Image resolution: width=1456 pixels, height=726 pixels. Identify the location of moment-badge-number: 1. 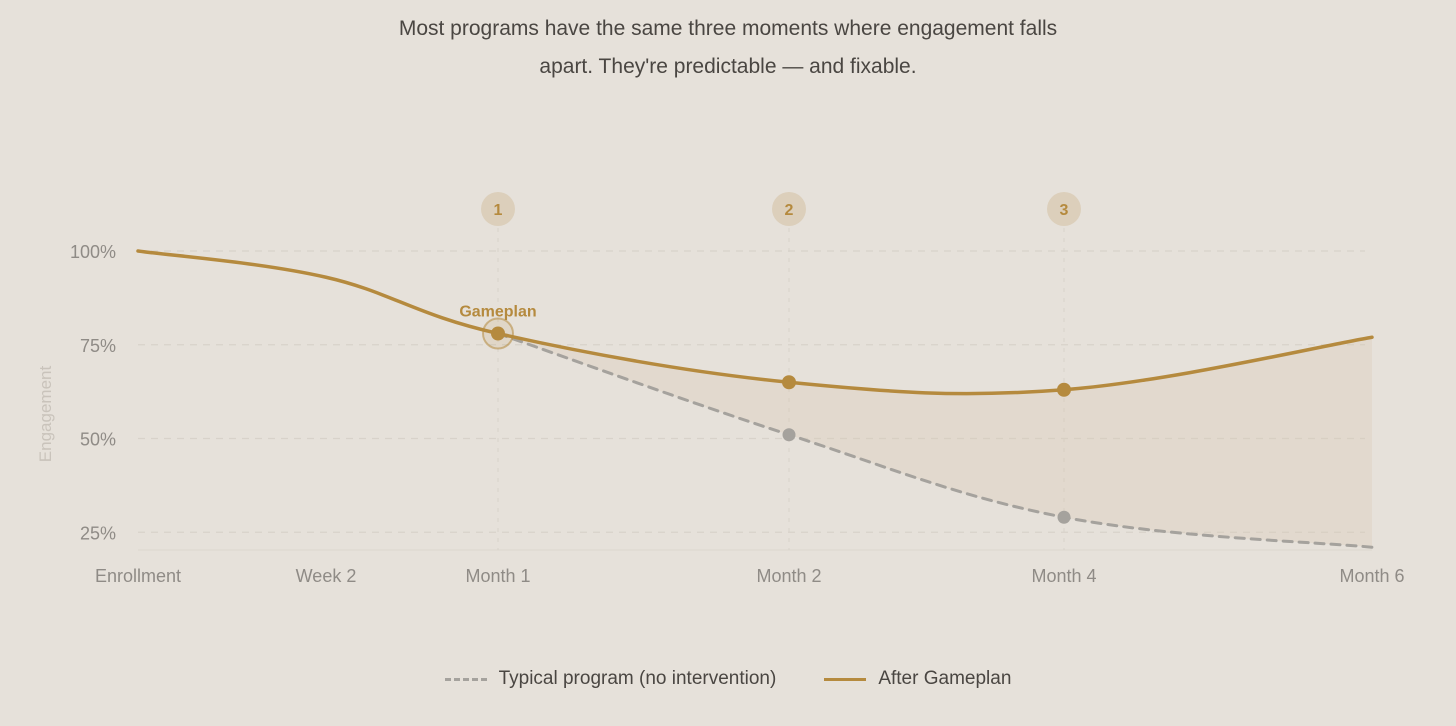
(498, 210).